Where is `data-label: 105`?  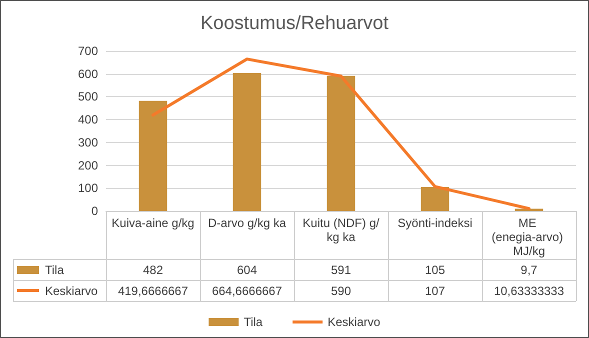 data-label: 105 is located at coordinates (435, 270).